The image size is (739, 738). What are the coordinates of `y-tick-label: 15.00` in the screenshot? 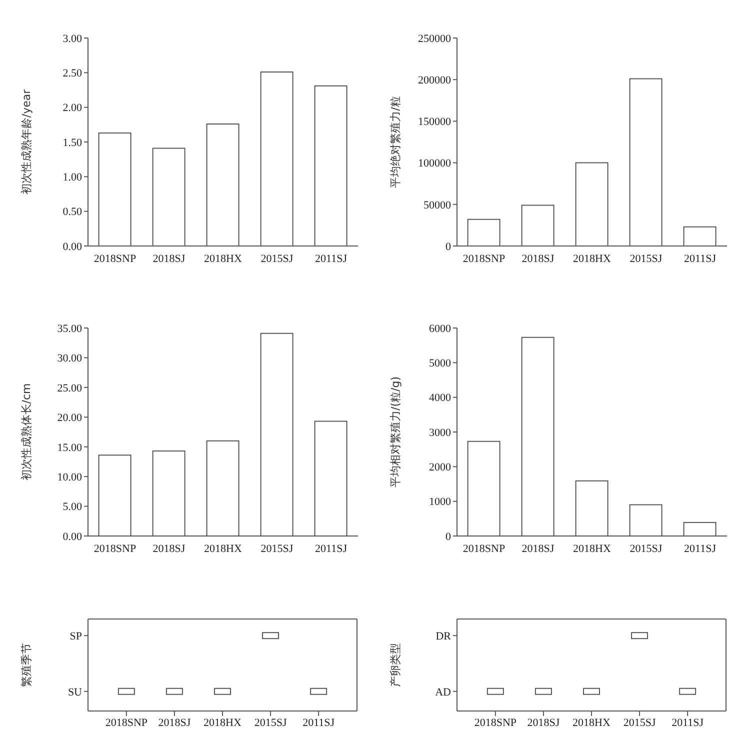 It's located at (69, 448).